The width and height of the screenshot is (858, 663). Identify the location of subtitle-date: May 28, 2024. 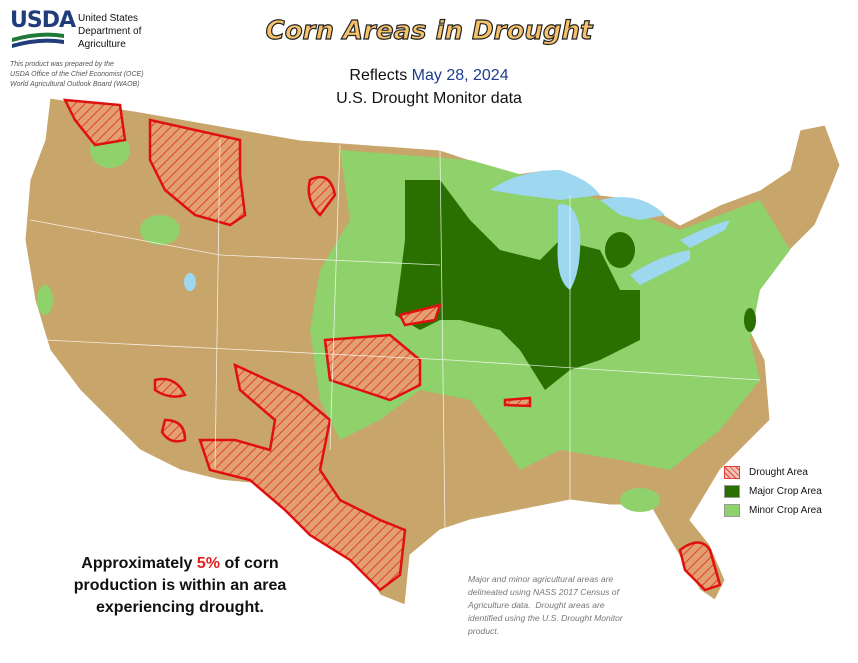
(460, 75).